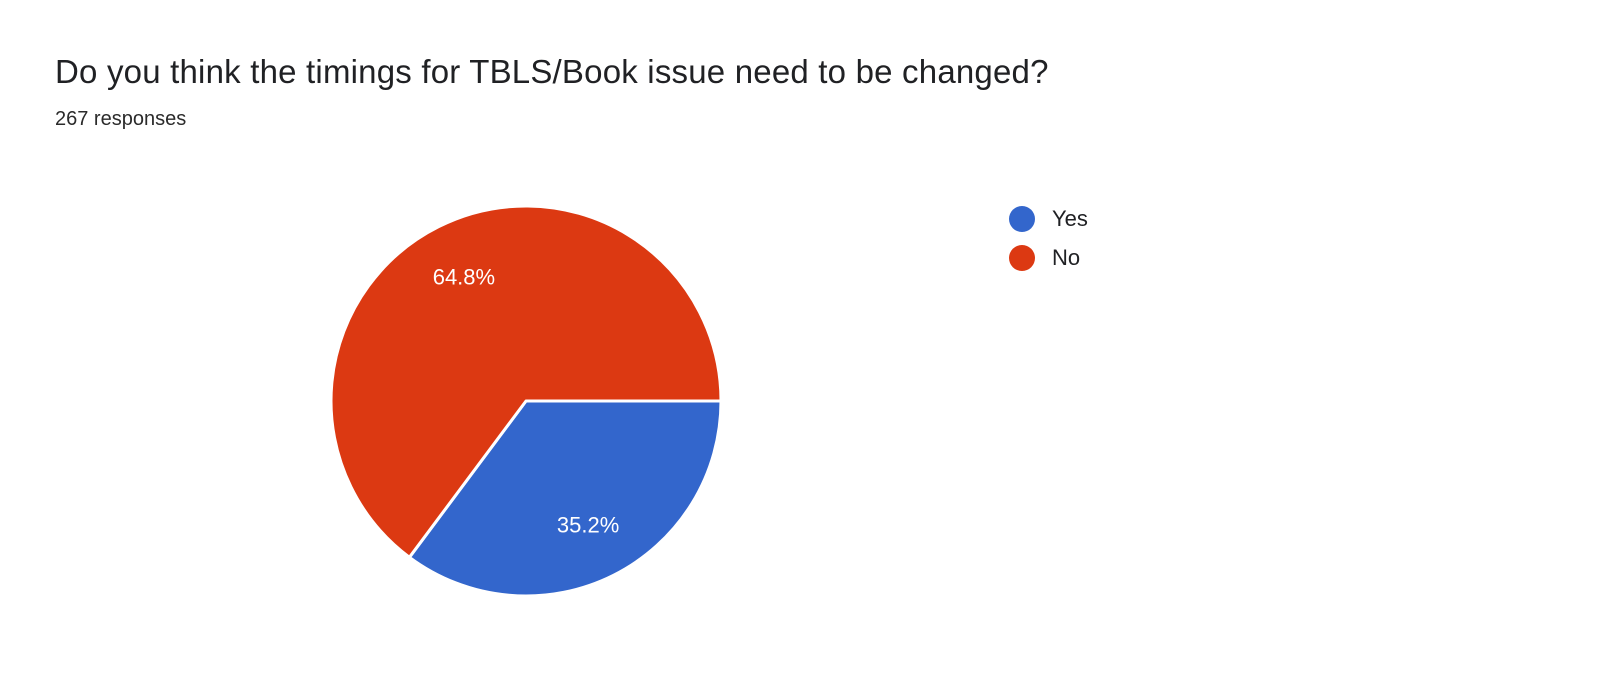 The height and width of the screenshot is (673, 1600). I want to click on legend-label-yes: Yes, so click(1070, 218).